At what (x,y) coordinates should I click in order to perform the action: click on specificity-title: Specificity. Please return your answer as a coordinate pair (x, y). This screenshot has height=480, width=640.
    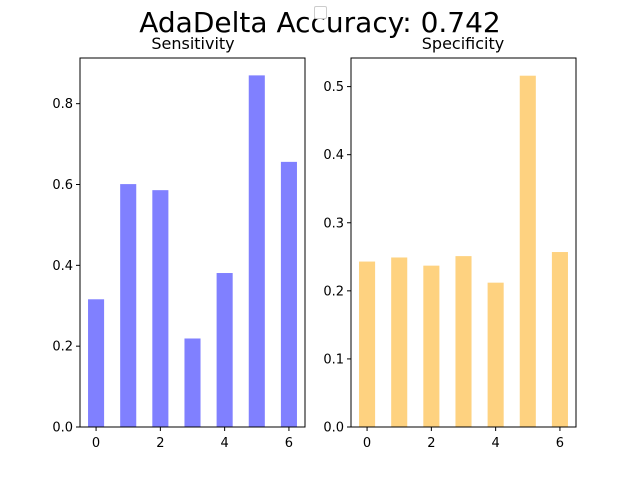
    Looking at the image, I should click on (463, 43).